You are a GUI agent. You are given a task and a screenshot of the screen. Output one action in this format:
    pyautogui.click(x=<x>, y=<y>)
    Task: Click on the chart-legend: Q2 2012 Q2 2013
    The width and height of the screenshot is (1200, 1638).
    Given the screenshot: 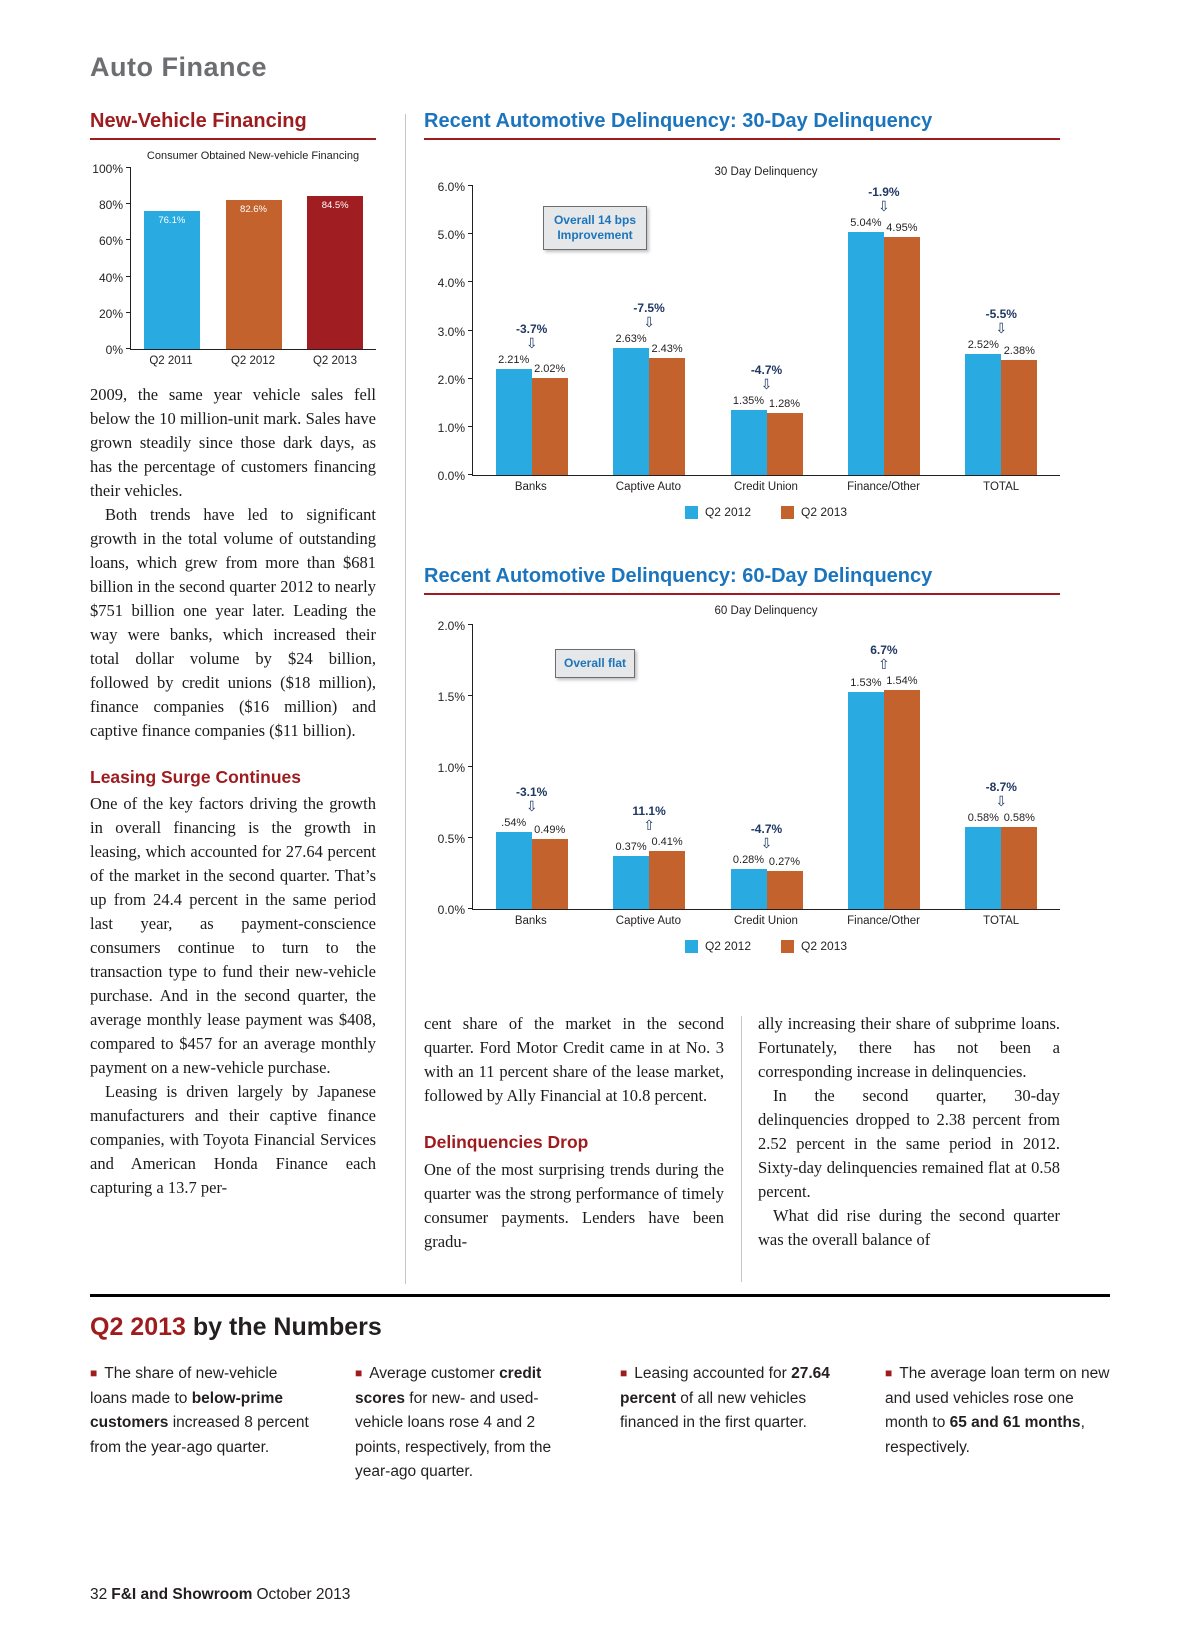 What is the action you would take?
    pyautogui.click(x=766, y=512)
    